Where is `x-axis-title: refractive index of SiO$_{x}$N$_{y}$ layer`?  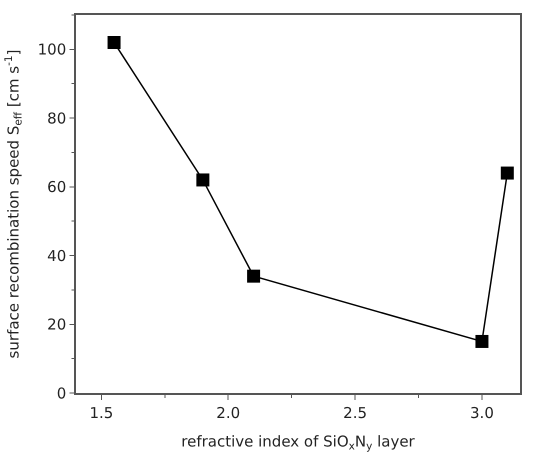
x-axis-title: refractive index of SiO$_{x}$N$_{y}$ layer is located at coordinates (298, 442).